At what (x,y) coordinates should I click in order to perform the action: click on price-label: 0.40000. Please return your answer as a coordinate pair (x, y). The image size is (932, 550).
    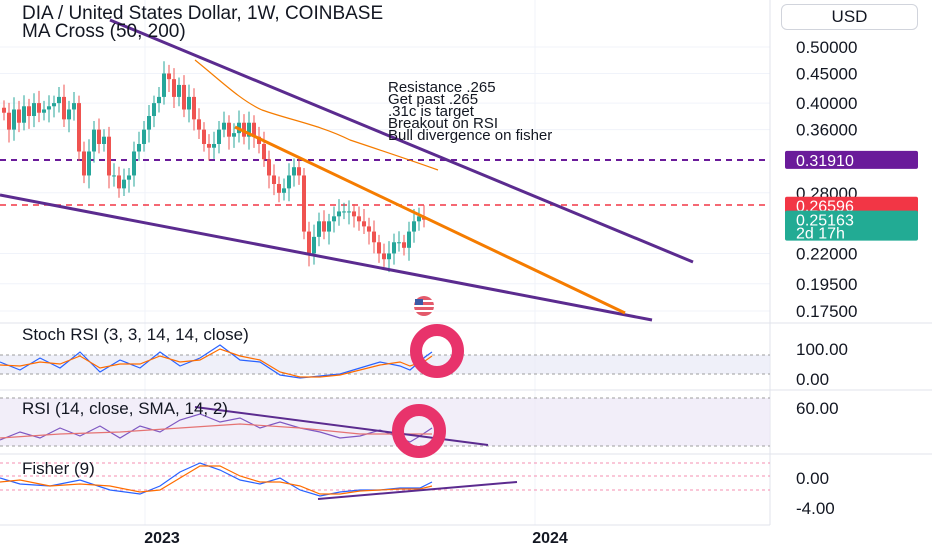
    Looking at the image, I should click on (826, 103).